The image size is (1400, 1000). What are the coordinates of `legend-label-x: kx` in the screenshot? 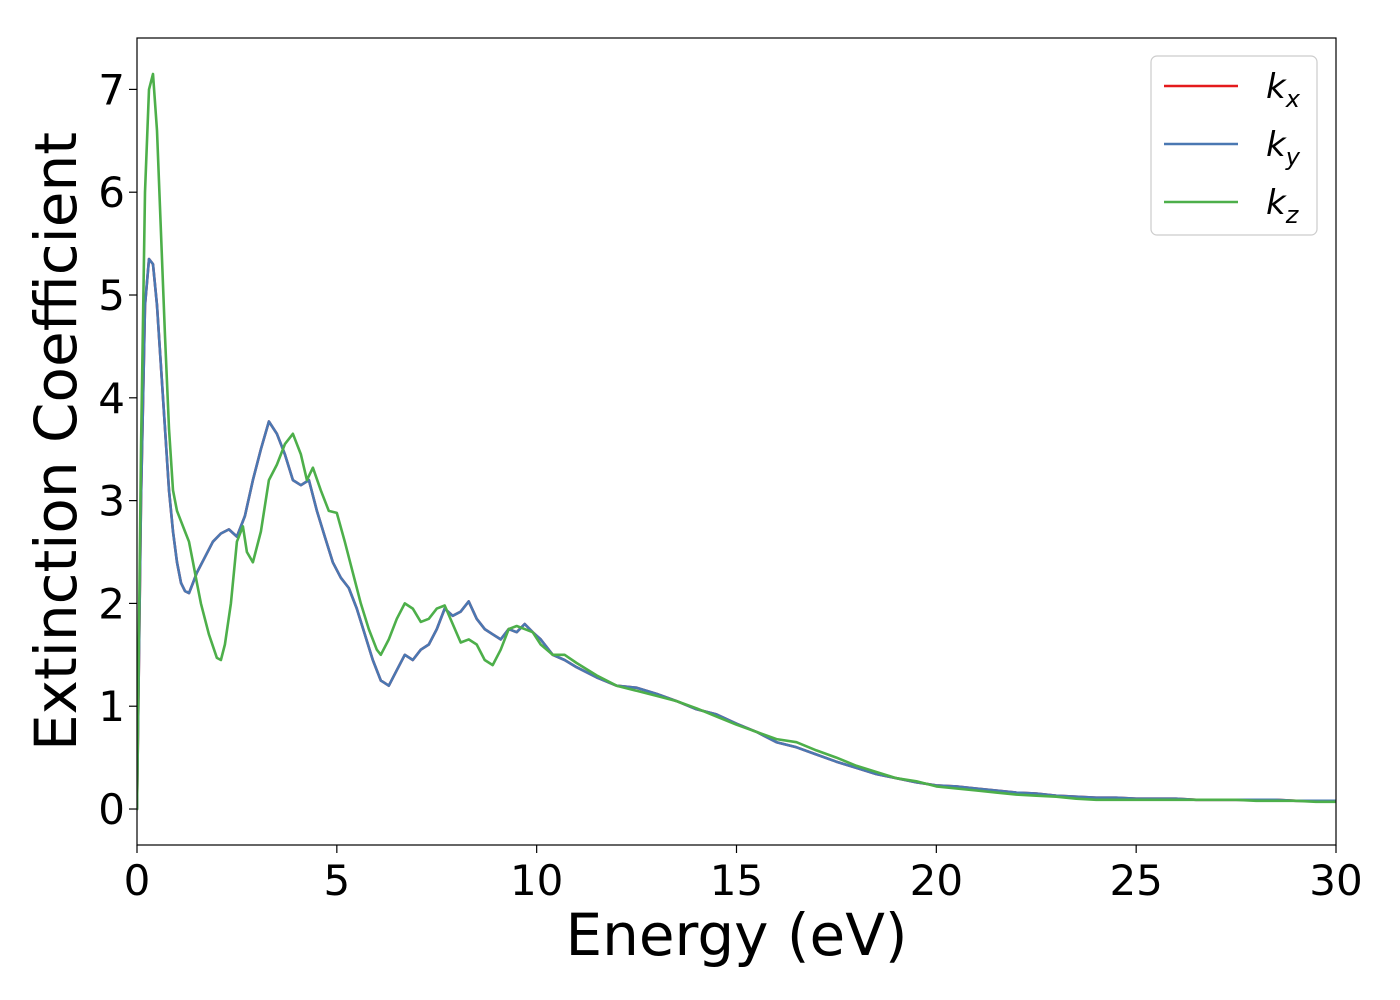 It's located at (1283, 90).